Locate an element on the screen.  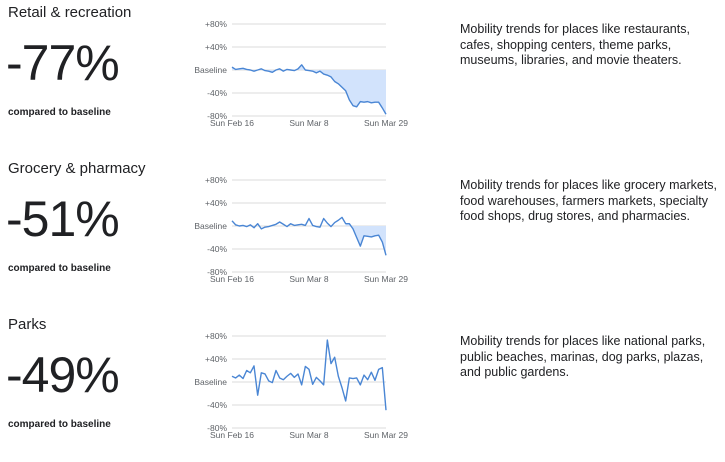
section-title: Parks is located at coordinates (27, 324).